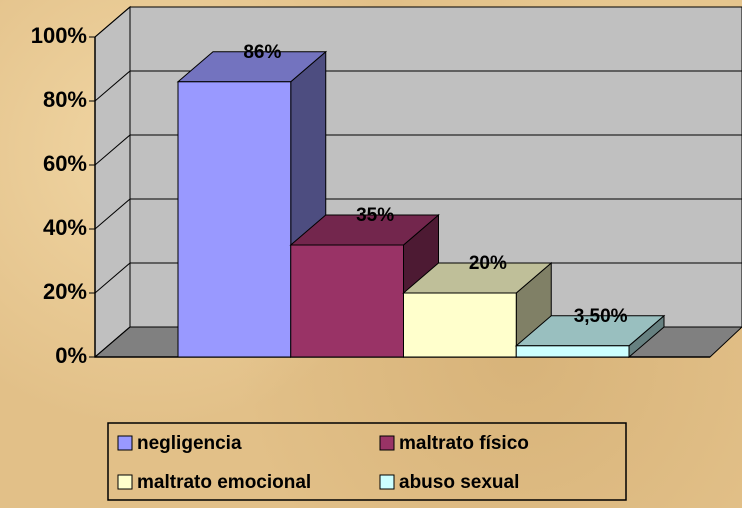 The width and height of the screenshot is (742, 508). What do you see at coordinates (224, 482) in the screenshot?
I see `legend-label: maltrato emocional` at bounding box center [224, 482].